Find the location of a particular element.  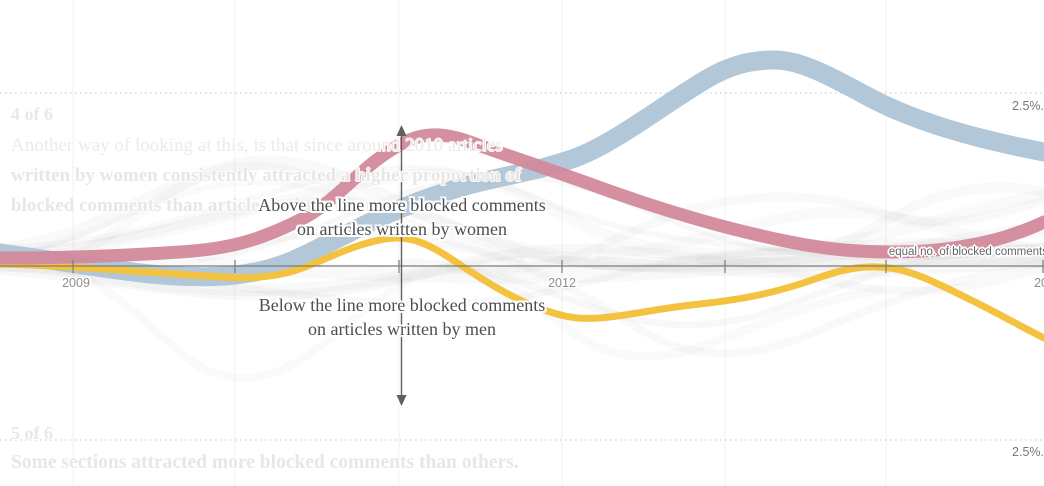

annotation-below-line-2: on articles written by men is located at coordinates (402, 329).